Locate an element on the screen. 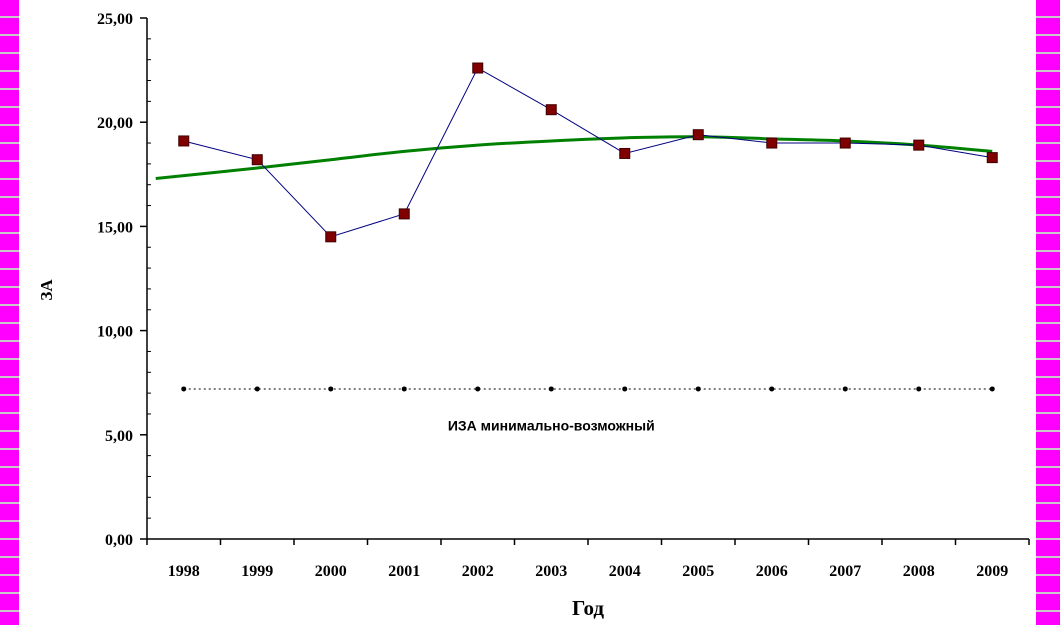 This screenshot has height=625, width=1060. x-tick-label: 2005 is located at coordinates (698, 571).